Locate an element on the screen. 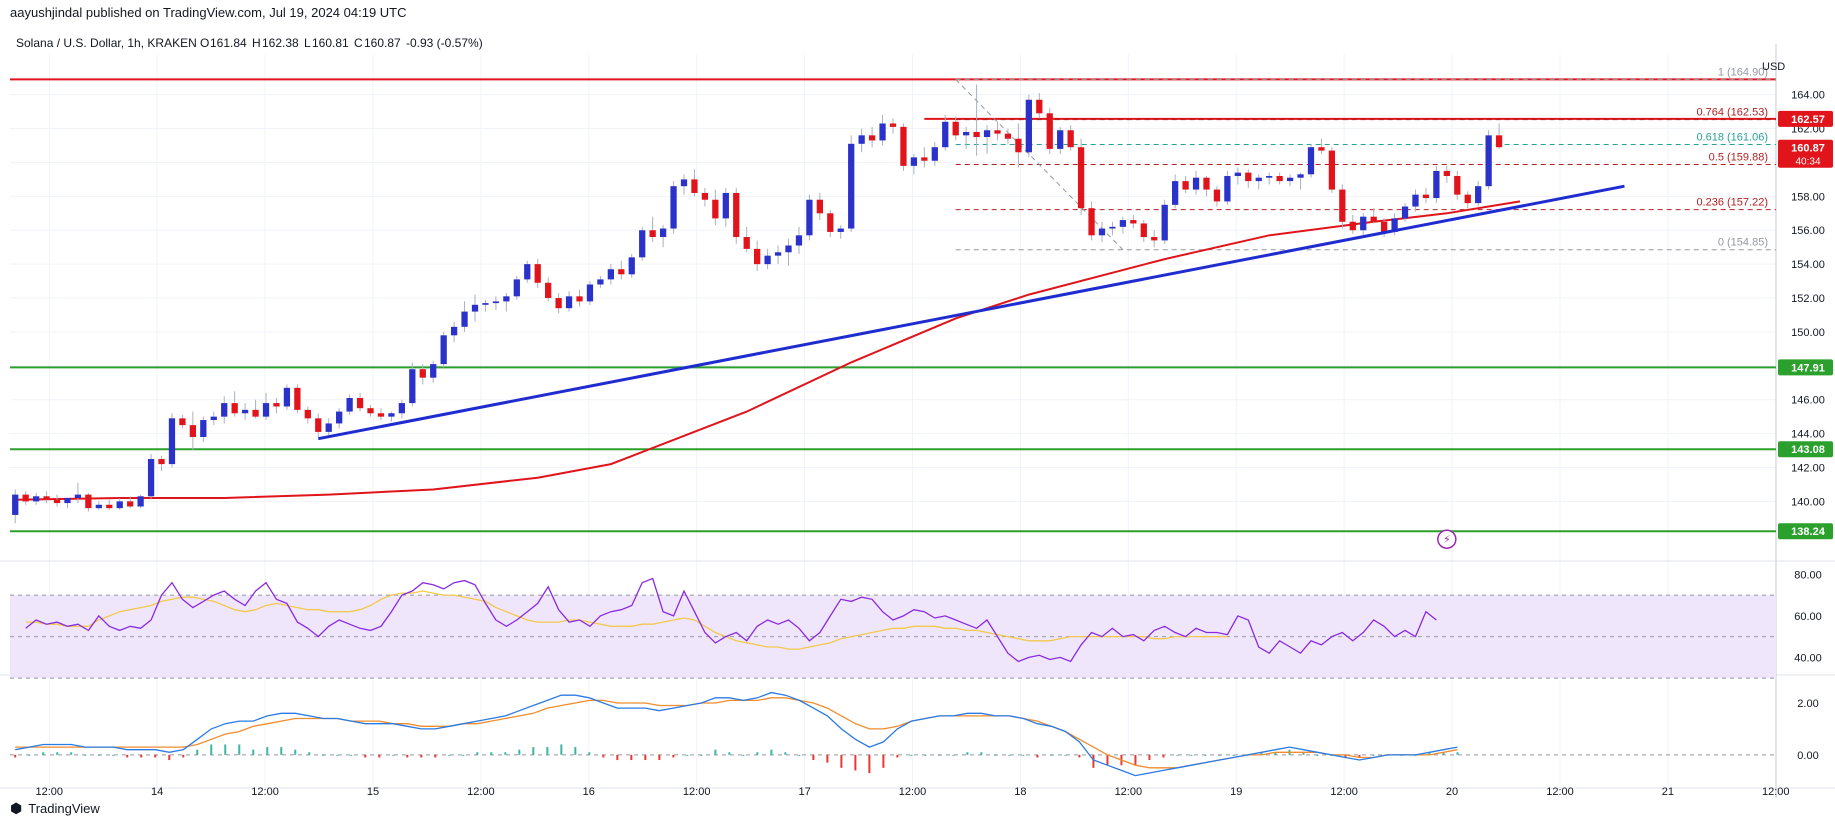 This screenshot has height=827, width=1835. time-tick-label: 16 is located at coordinates (589, 792).